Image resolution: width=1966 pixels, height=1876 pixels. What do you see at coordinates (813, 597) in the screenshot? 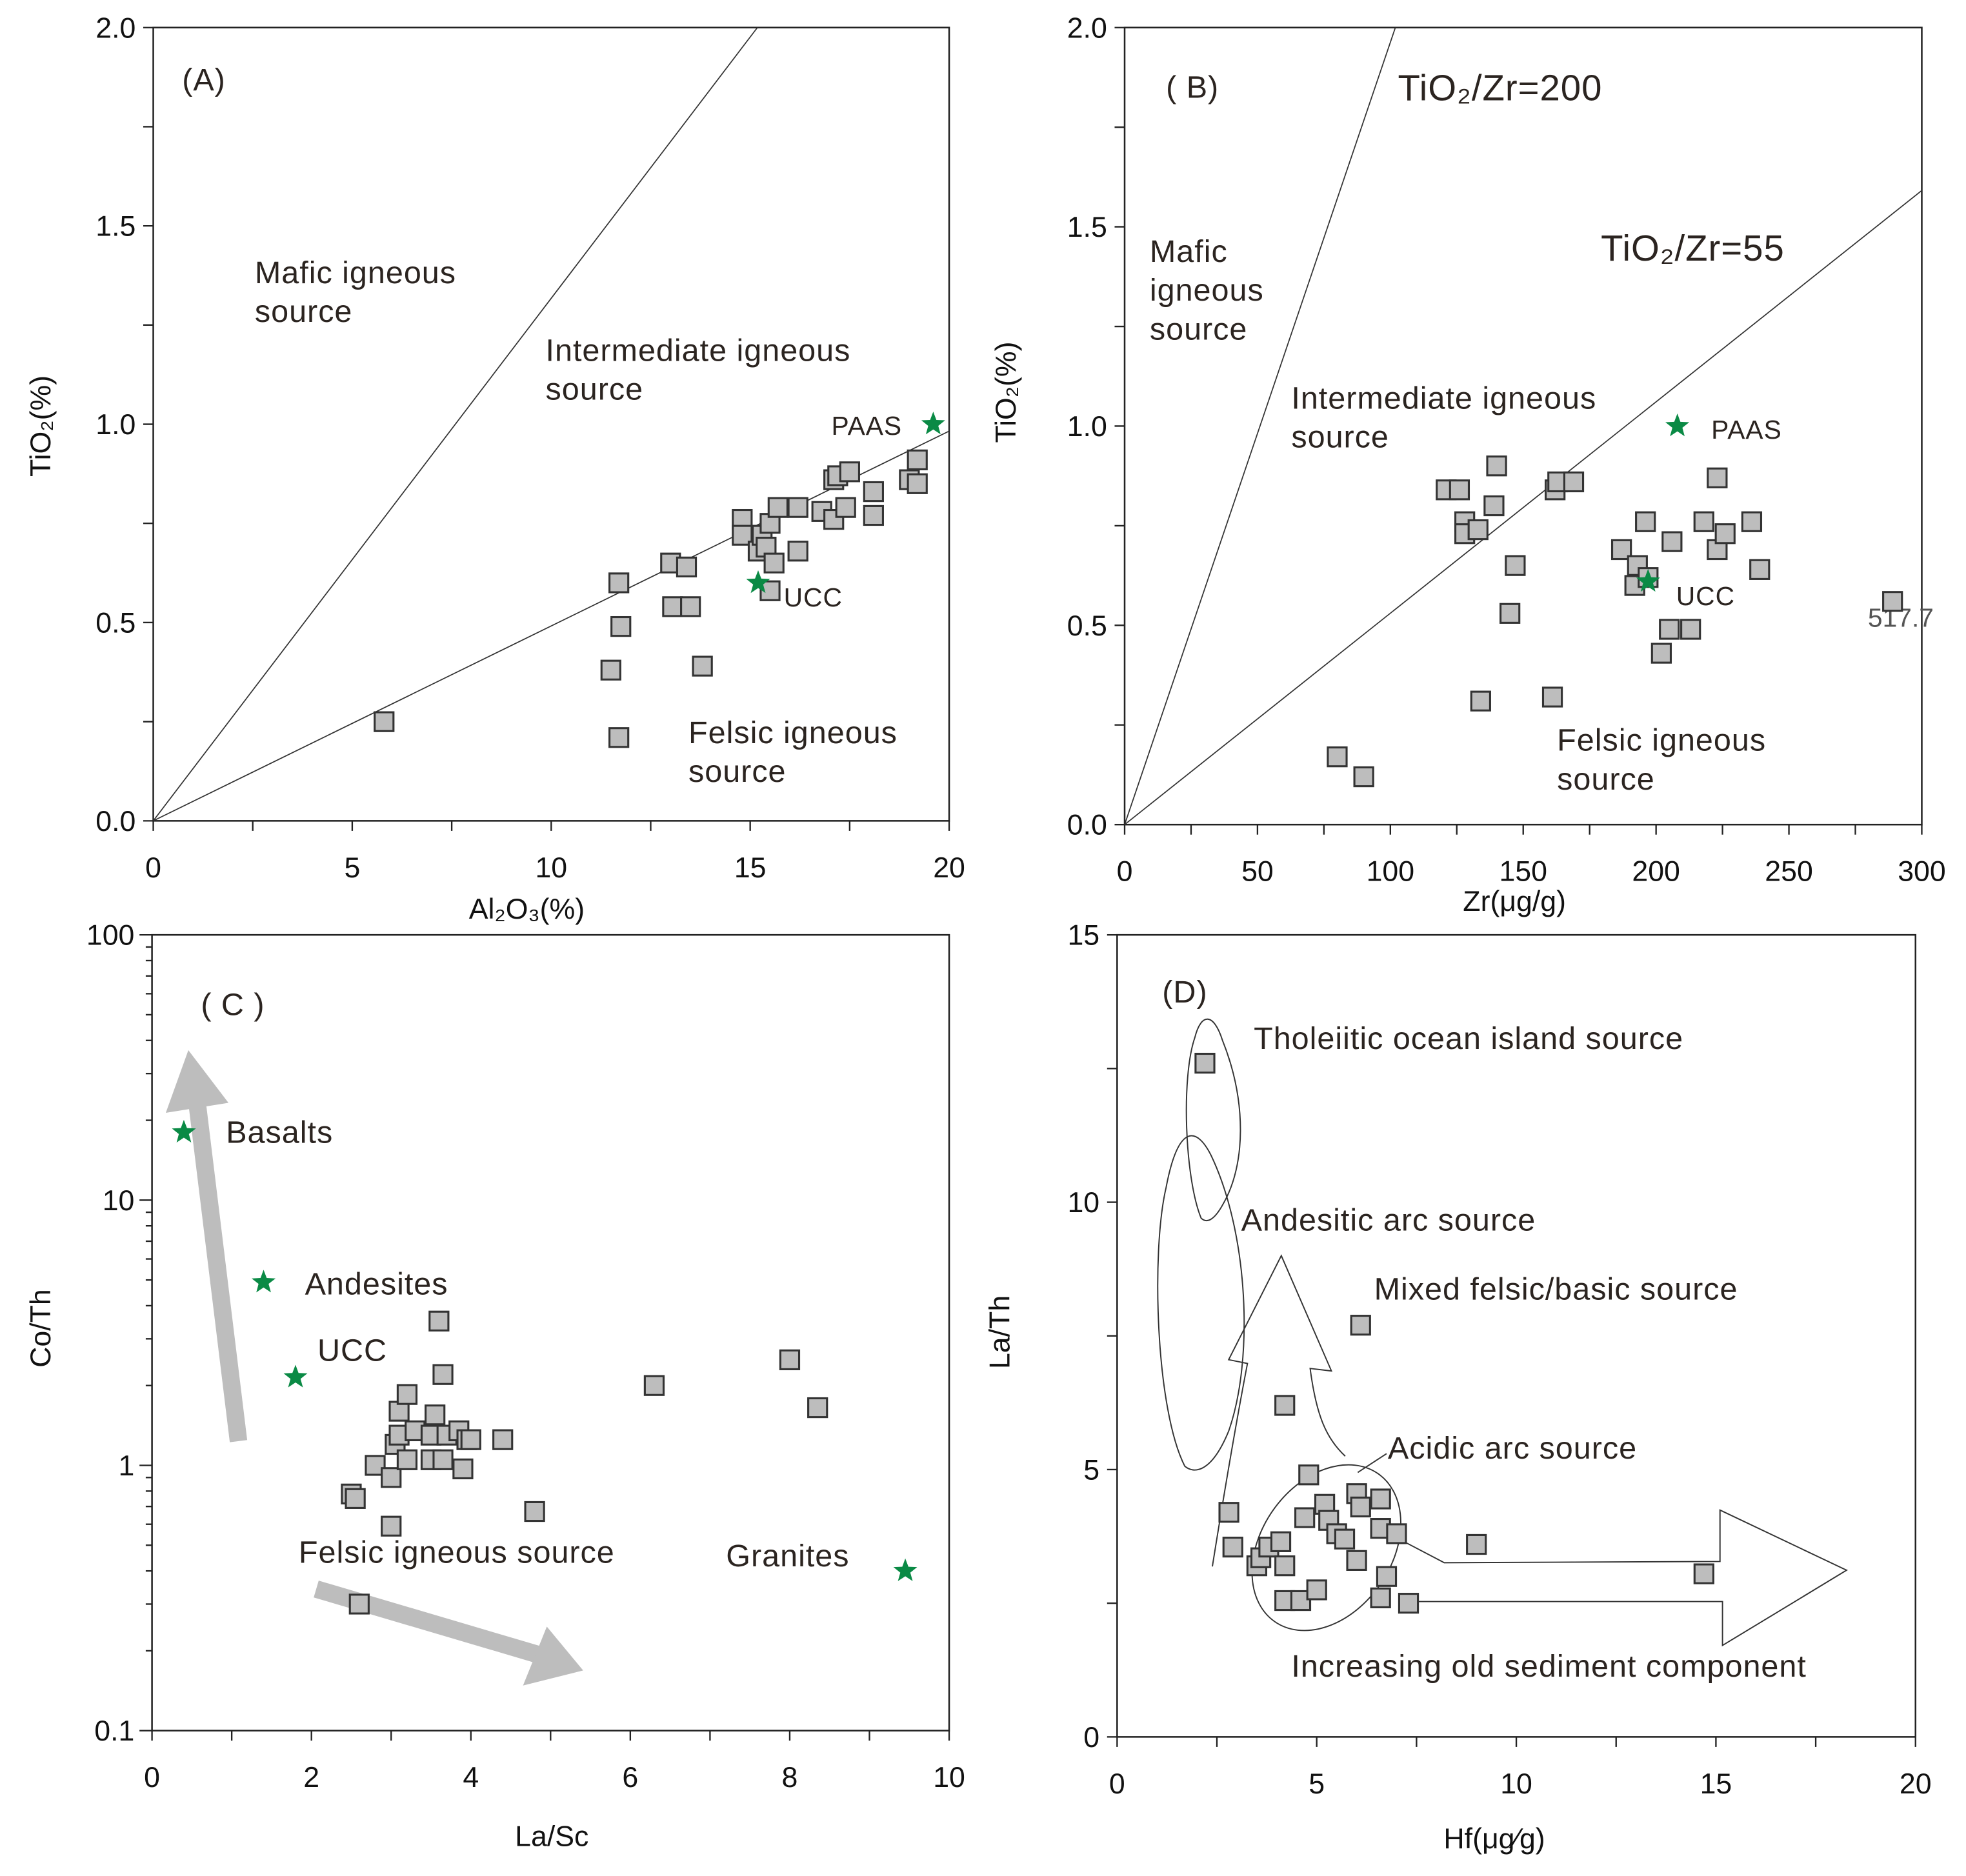
I see `ucc-label: UCC` at bounding box center [813, 597].